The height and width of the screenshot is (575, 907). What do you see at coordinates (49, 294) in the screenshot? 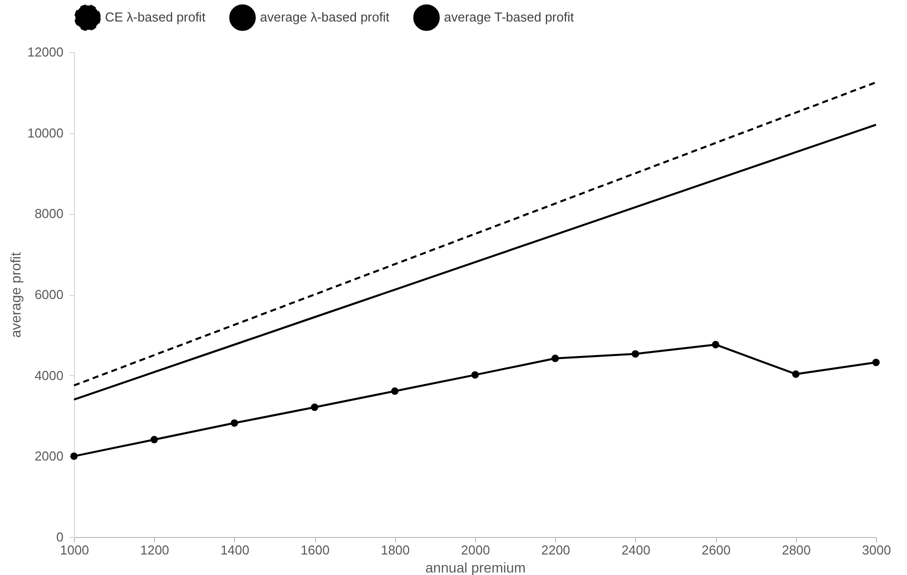
I see `y-tick-label: 6000` at bounding box center [49, 294].